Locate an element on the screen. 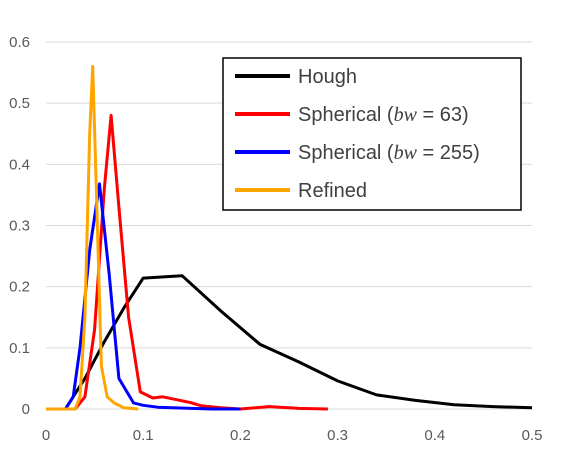 This screenshot has height=459, width=571. x-tick-label: 0 is located at coordinates (46, 435).